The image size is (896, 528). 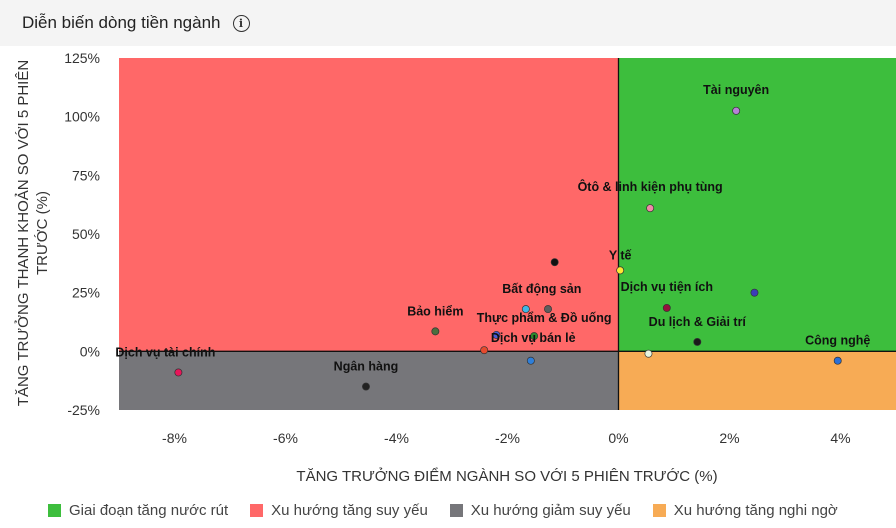 What do you see at coordinates (736, 90) in the screenshot?
I see `point-label: Tài nguyên` at bounding box center [736, 90].